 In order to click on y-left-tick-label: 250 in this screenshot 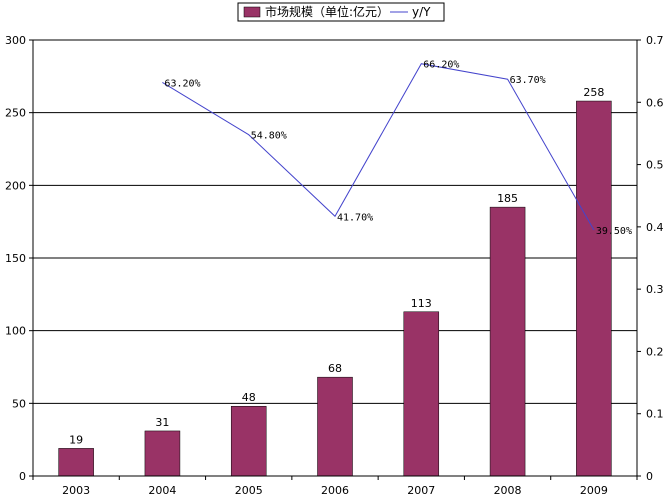, I will do `click(15, 113)`.